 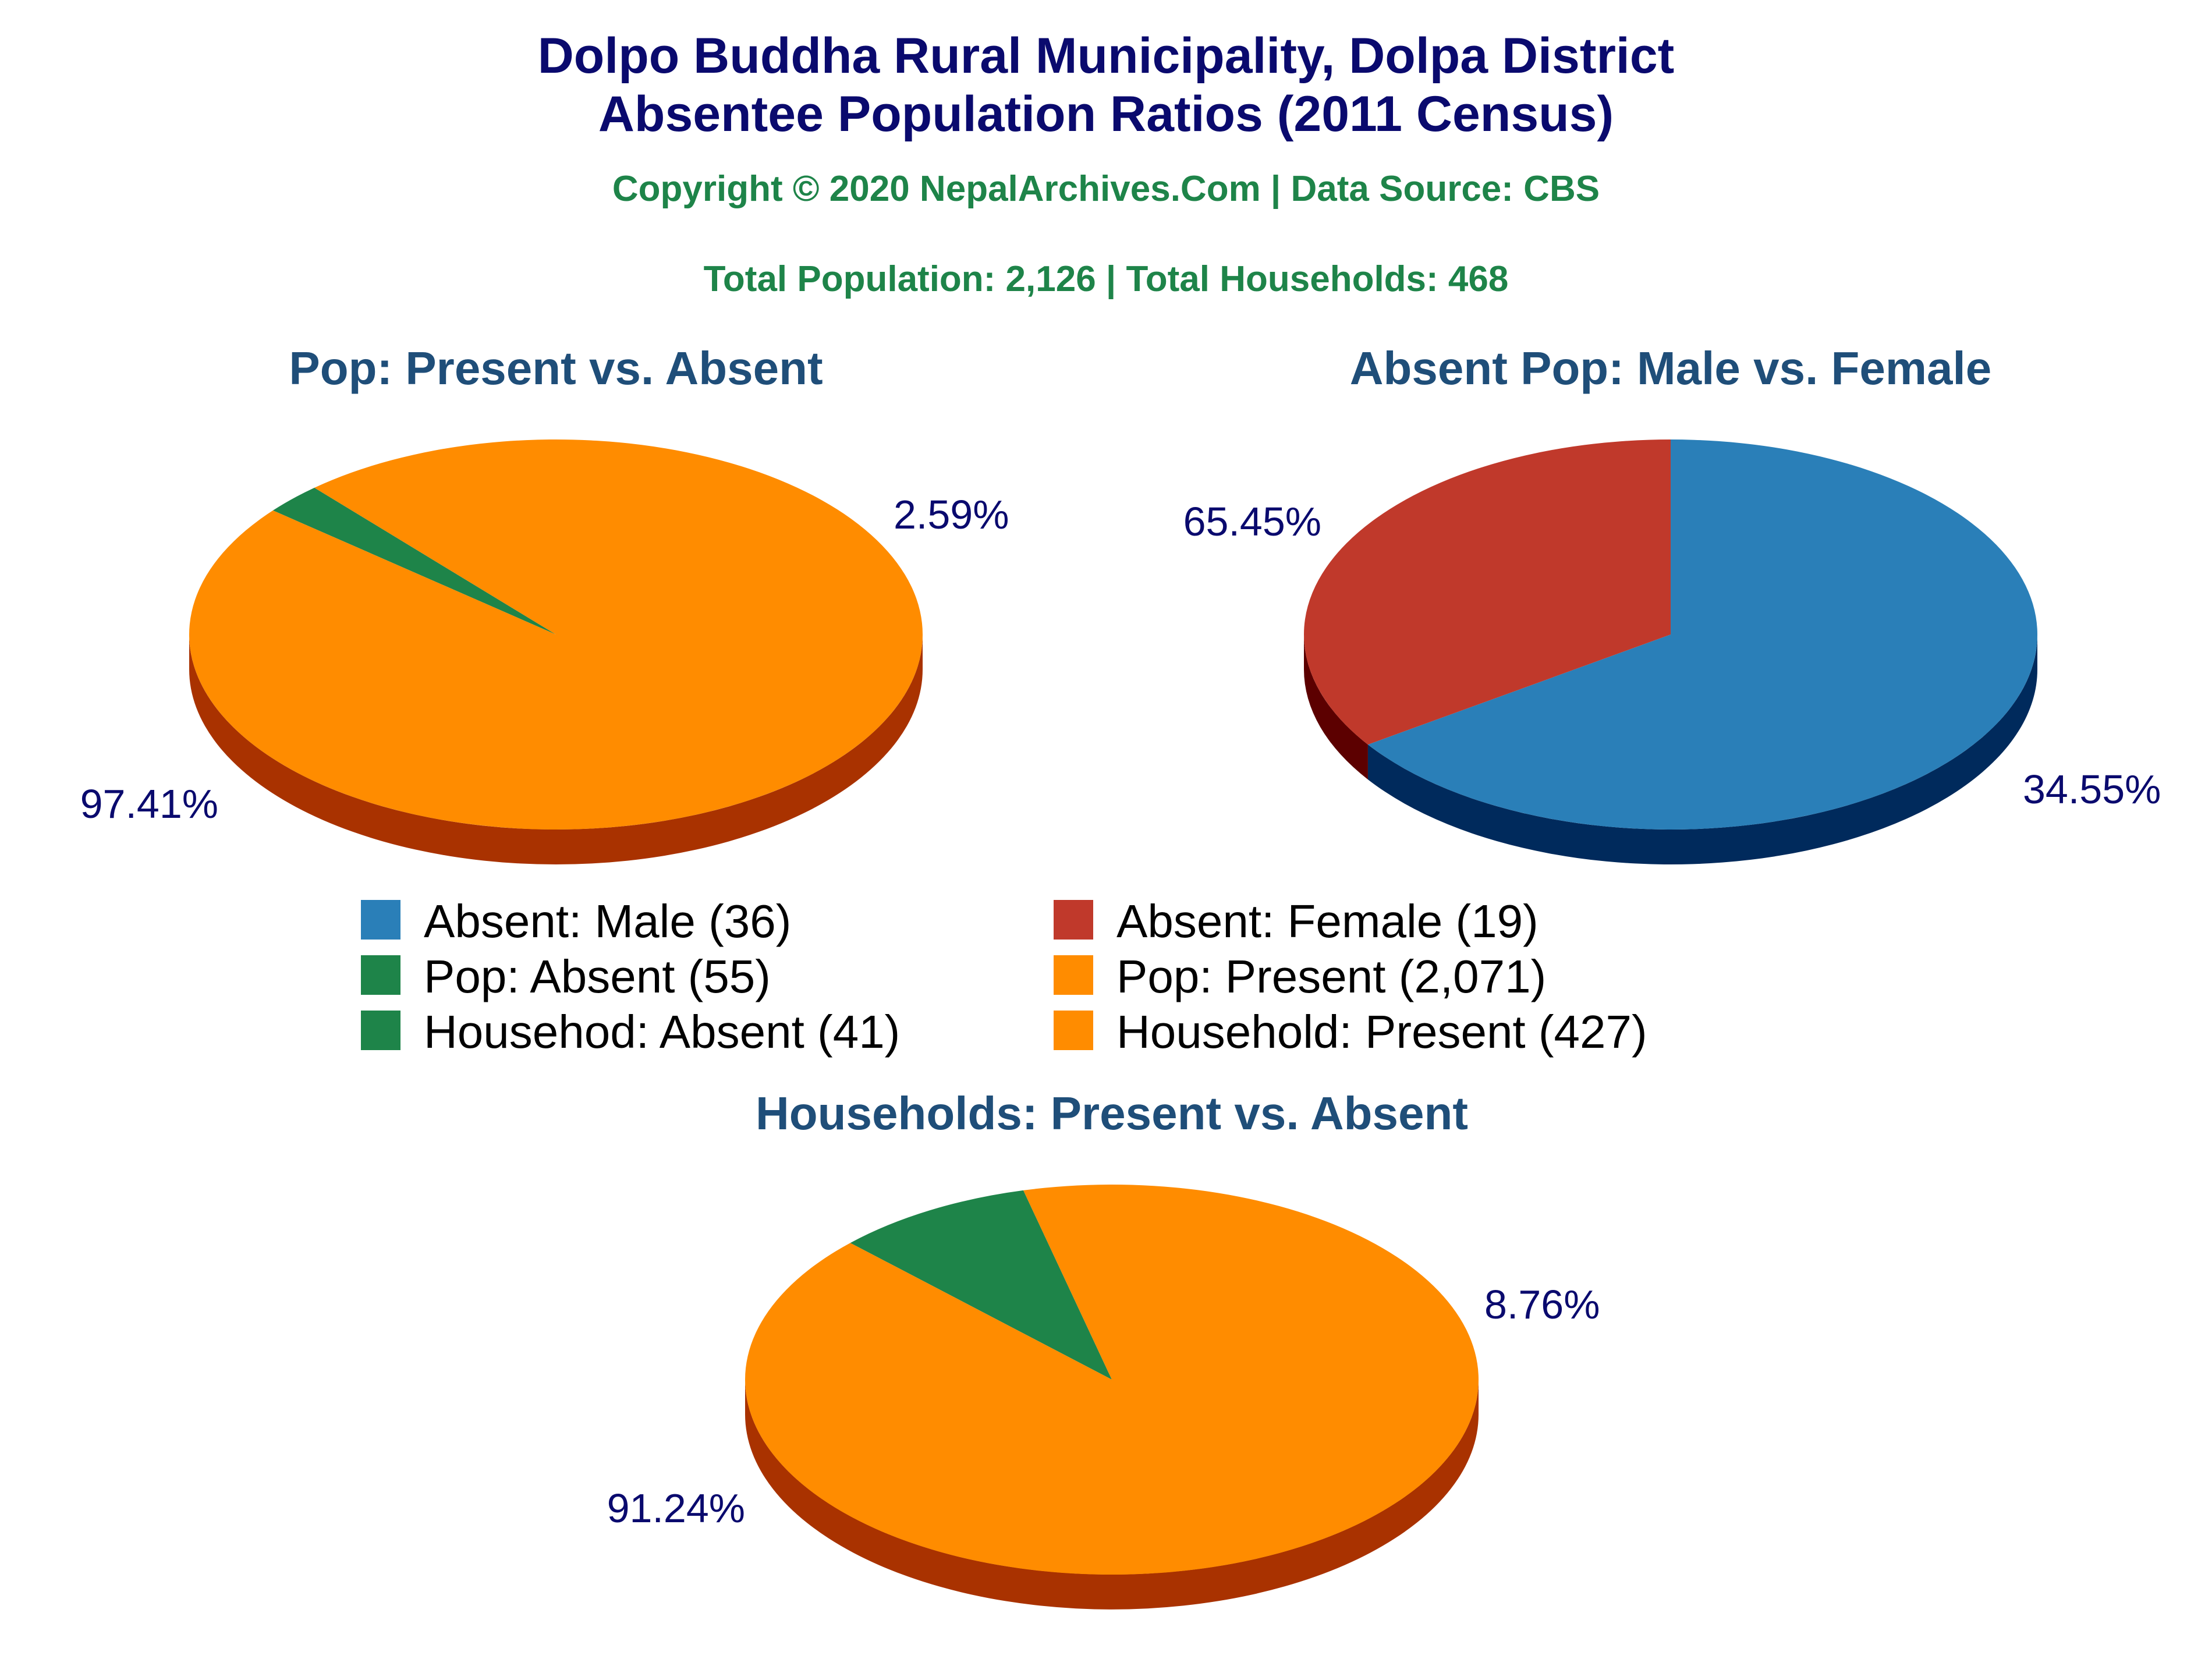 I want to click on pie-percent-label: 8.76%, so click(x=1542, y=1305).